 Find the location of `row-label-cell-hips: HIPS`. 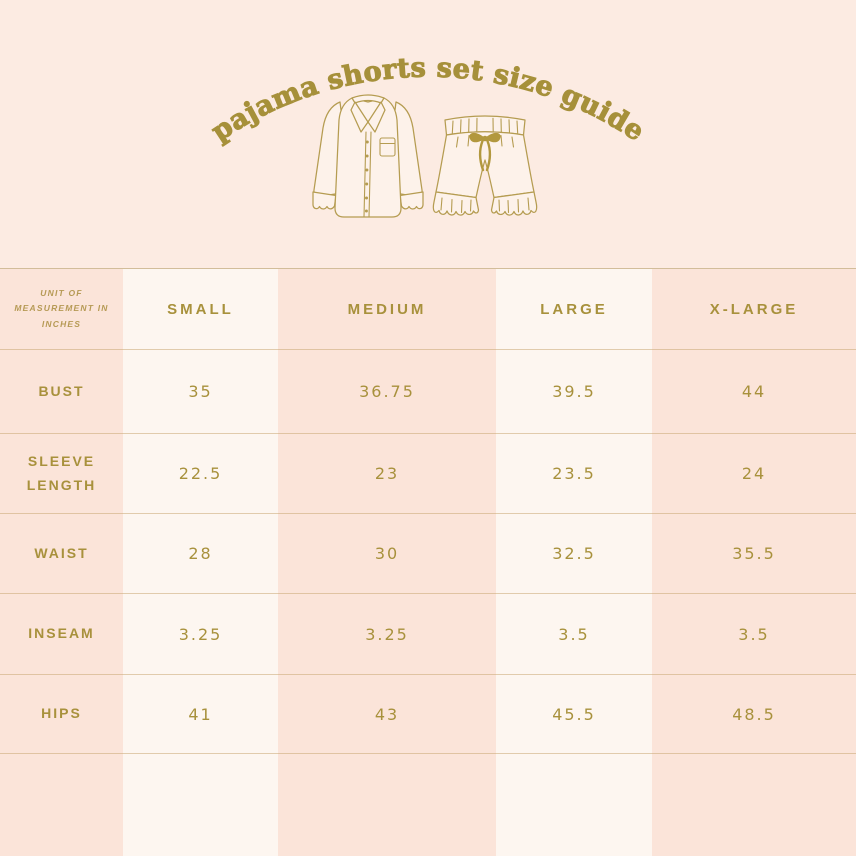

row-label-cell-hips: HIPS is located at coordinates (61, 713).